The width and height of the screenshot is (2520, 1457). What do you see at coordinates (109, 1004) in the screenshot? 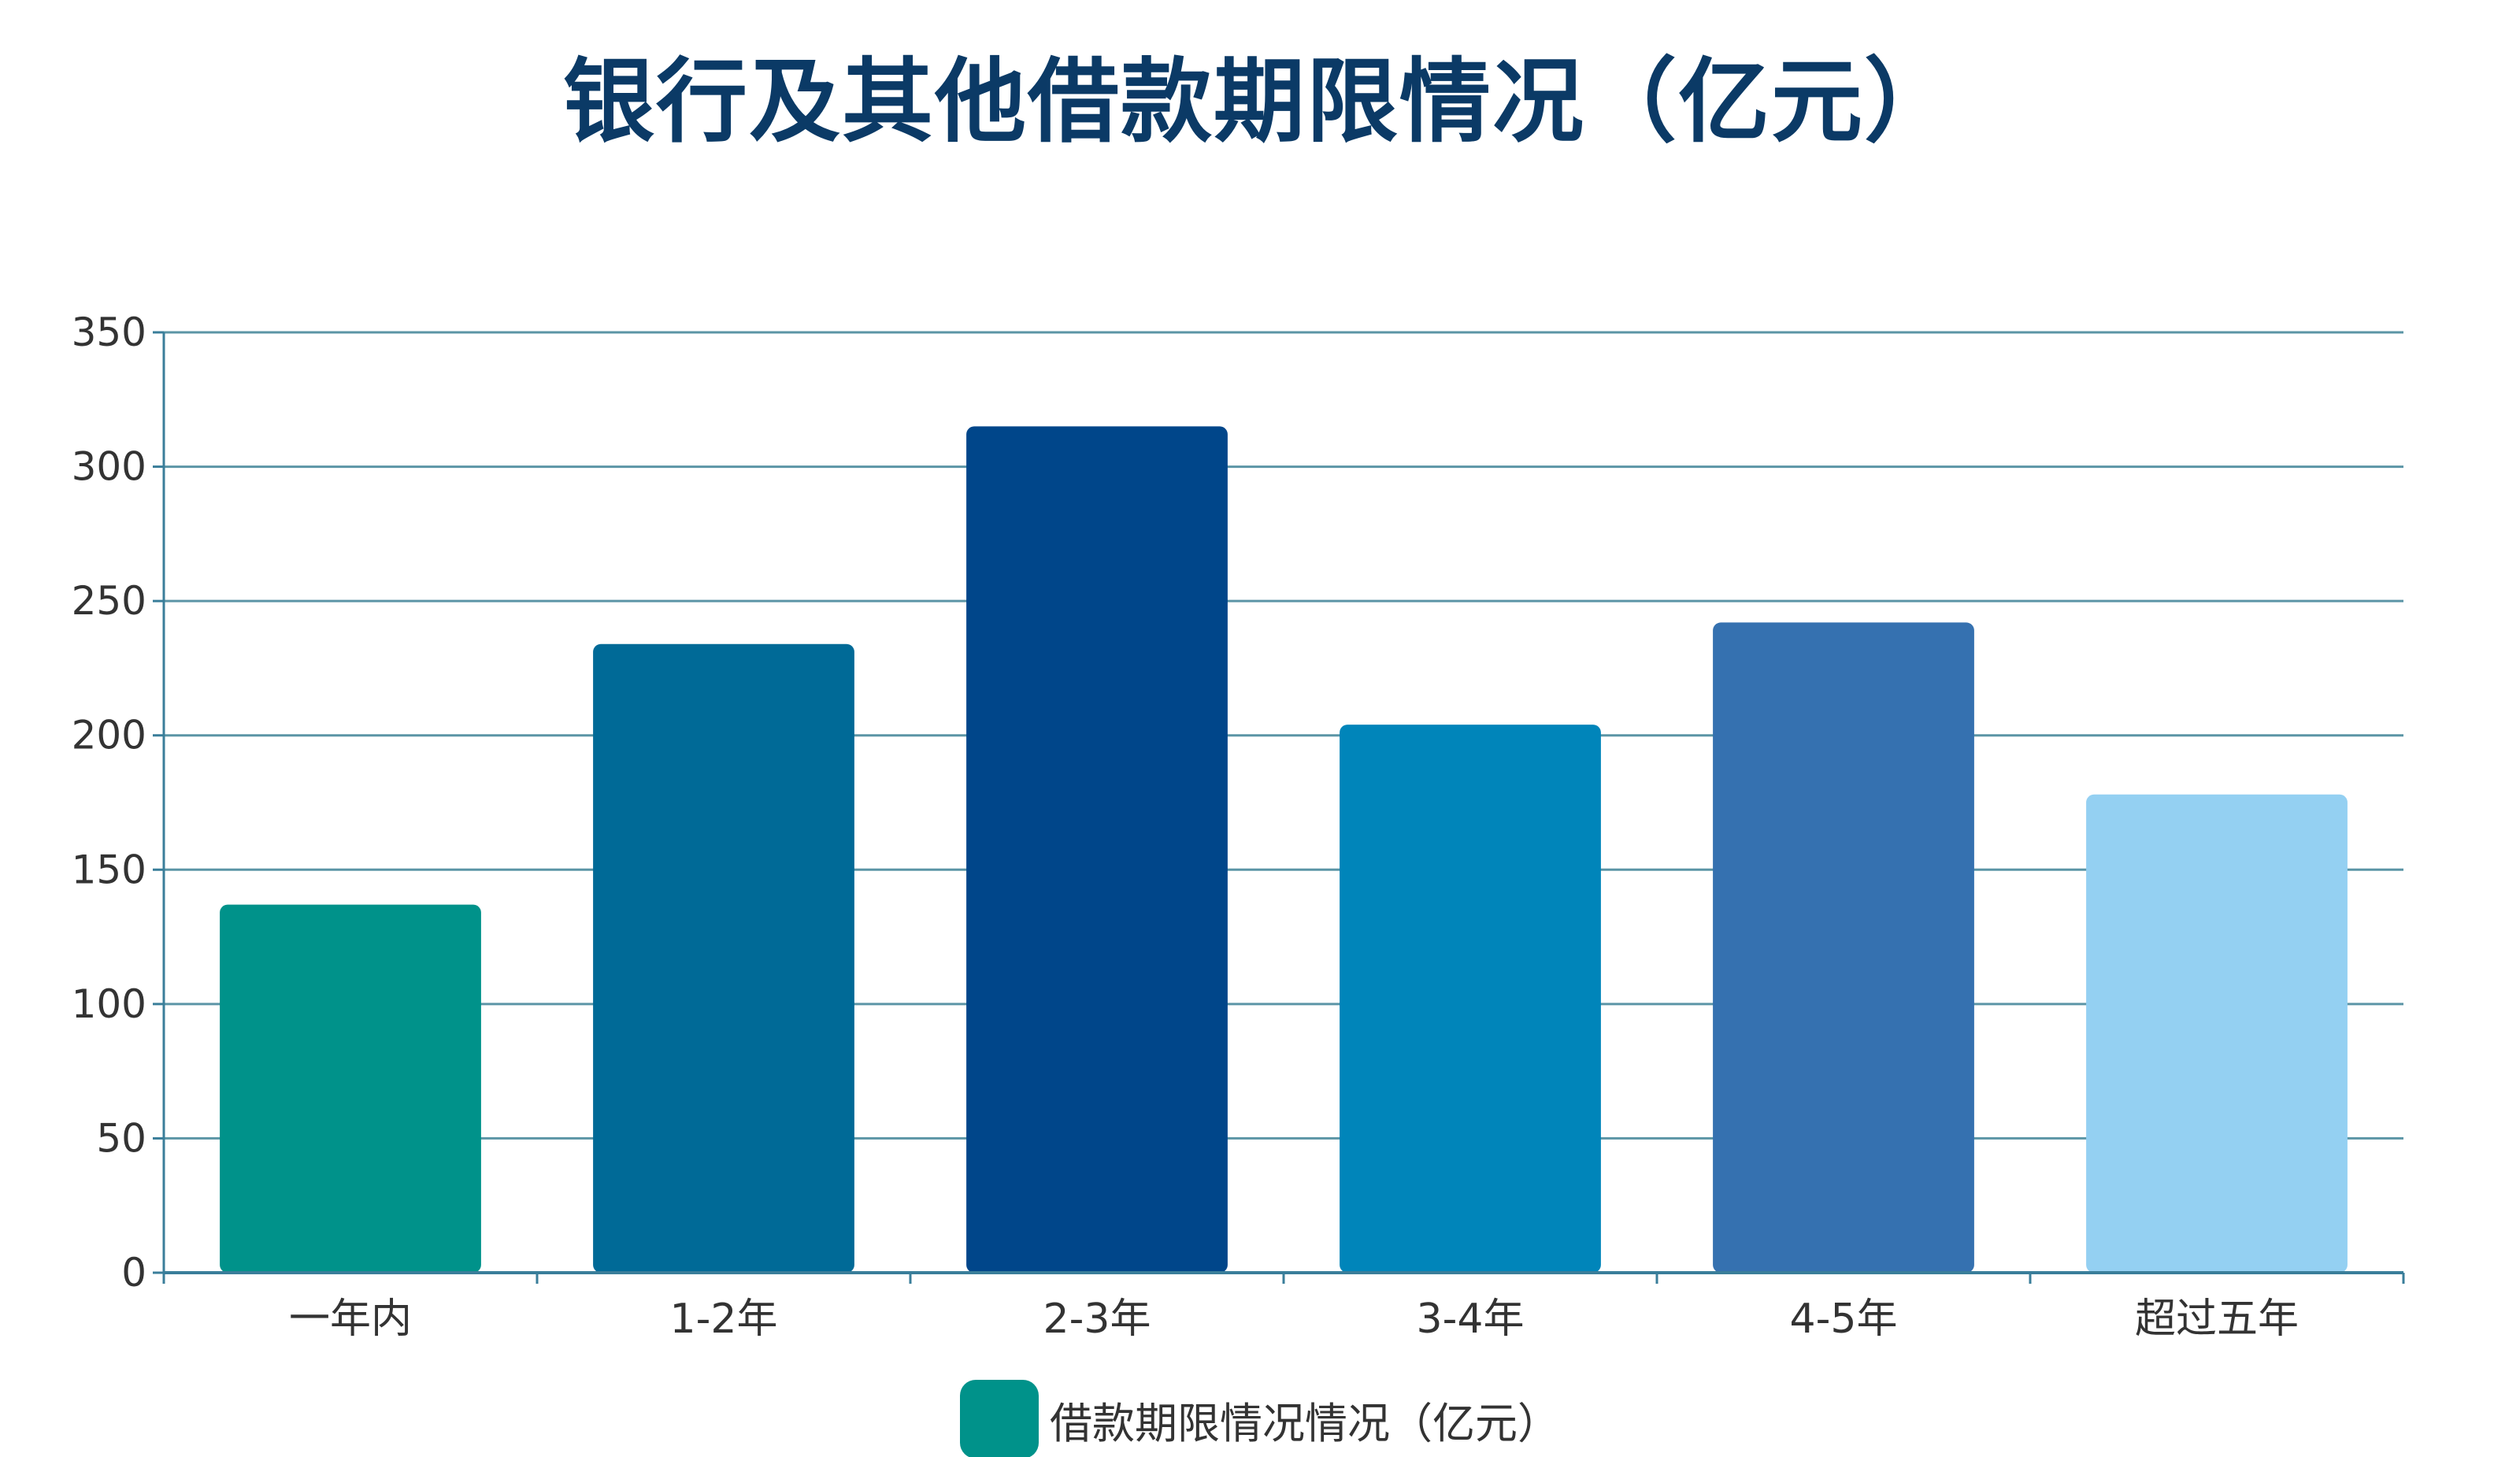
I see `y-tick-label: 100` at bounding box center [109, 1004].